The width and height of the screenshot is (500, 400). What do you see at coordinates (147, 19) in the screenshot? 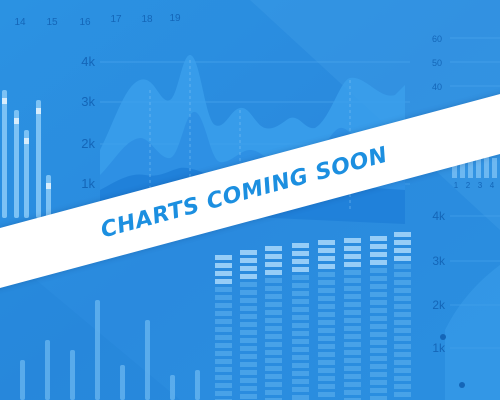
I see `top-axis-tick: 18` at bounding box center [147, 19].